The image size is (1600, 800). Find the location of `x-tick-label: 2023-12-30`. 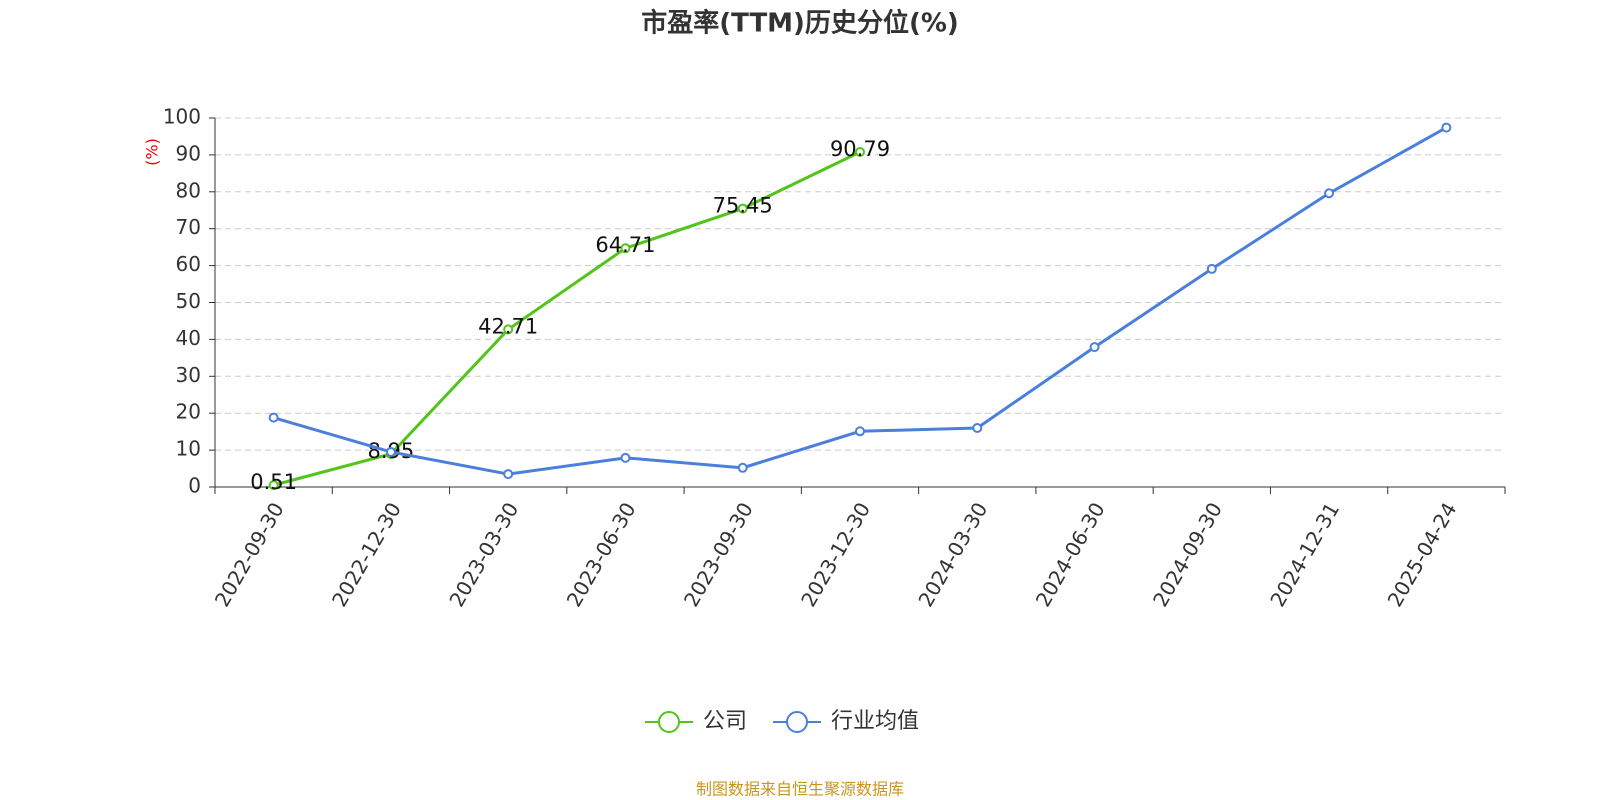

x-tick-label: 2023-12-30 is located at coordinates (835, 554).